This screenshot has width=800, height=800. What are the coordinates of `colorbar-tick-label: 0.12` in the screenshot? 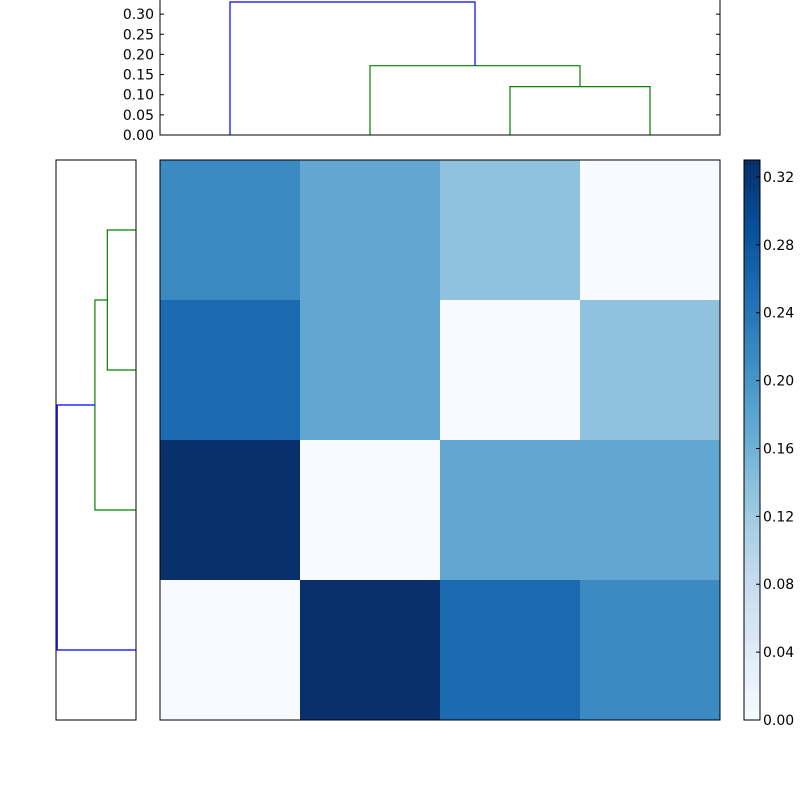 It's located at (778, 517).